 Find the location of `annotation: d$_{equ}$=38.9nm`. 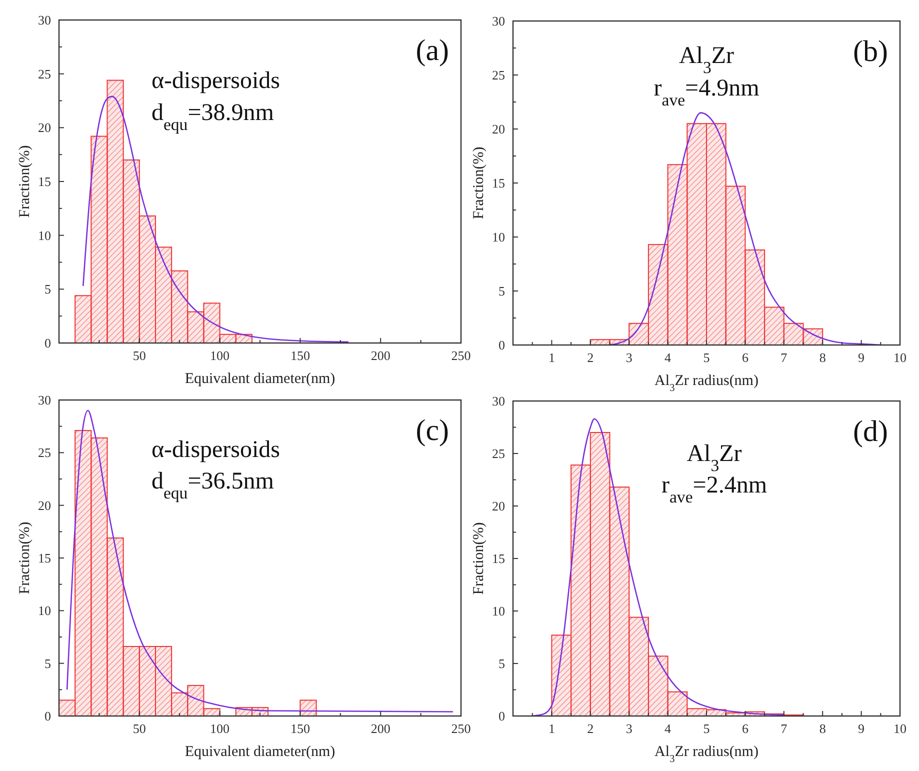

annotation: d$_{equ}$=38.9nm is located at coordinates (212, 117).